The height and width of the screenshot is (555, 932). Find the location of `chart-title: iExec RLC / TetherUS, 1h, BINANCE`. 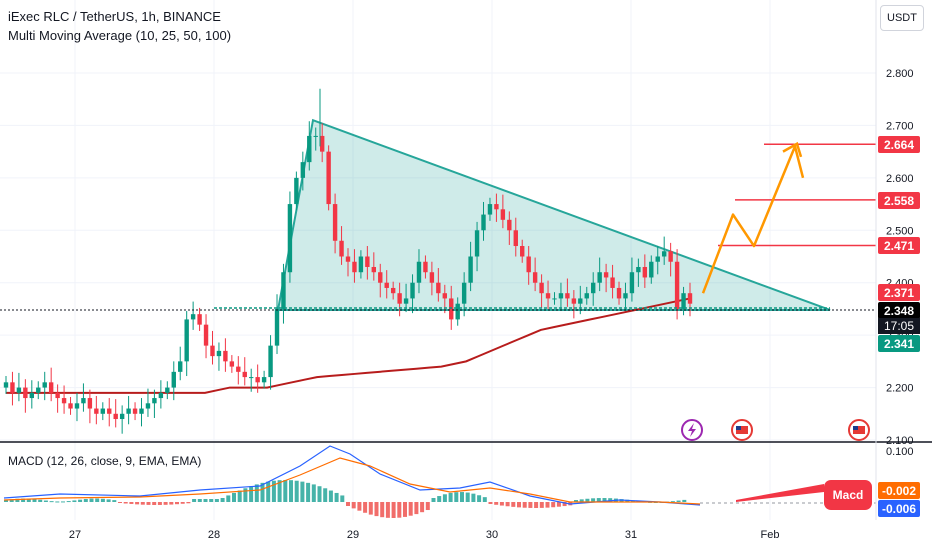

chart-title: iExec RLC / TetherUS, 1h, BINANCE is located at coordinates (114, 16).